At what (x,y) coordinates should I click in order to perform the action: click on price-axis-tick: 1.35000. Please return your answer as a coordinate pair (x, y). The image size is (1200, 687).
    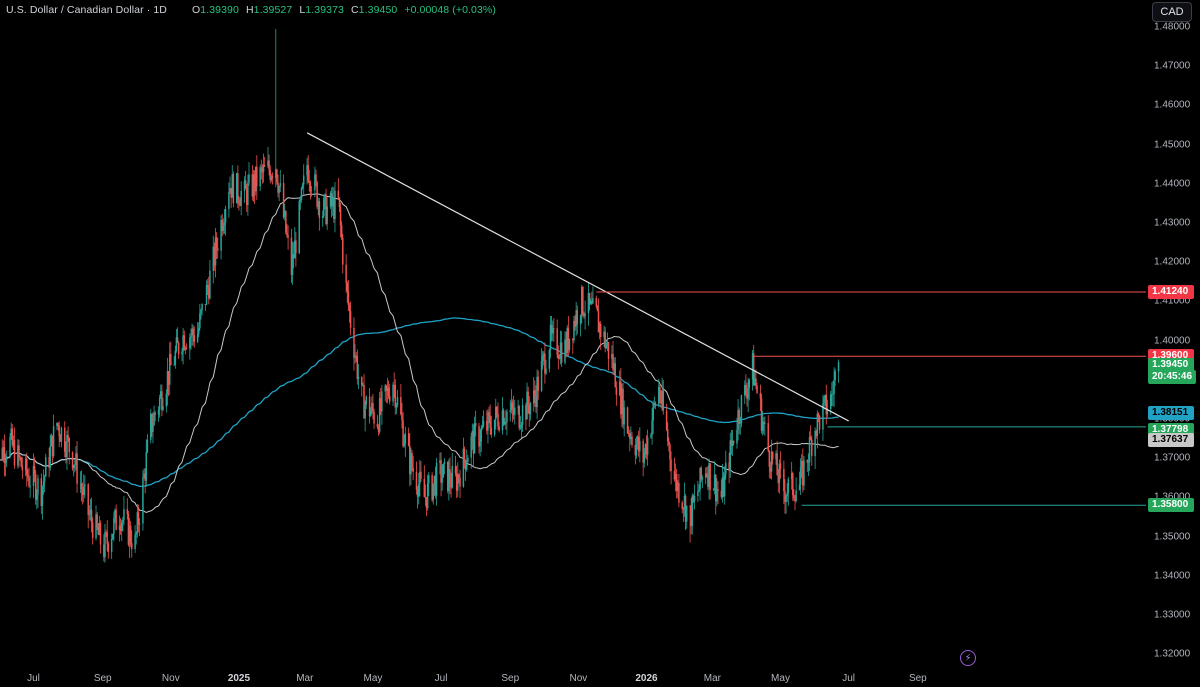
    Looking at the image, I should click on (1172, 537).